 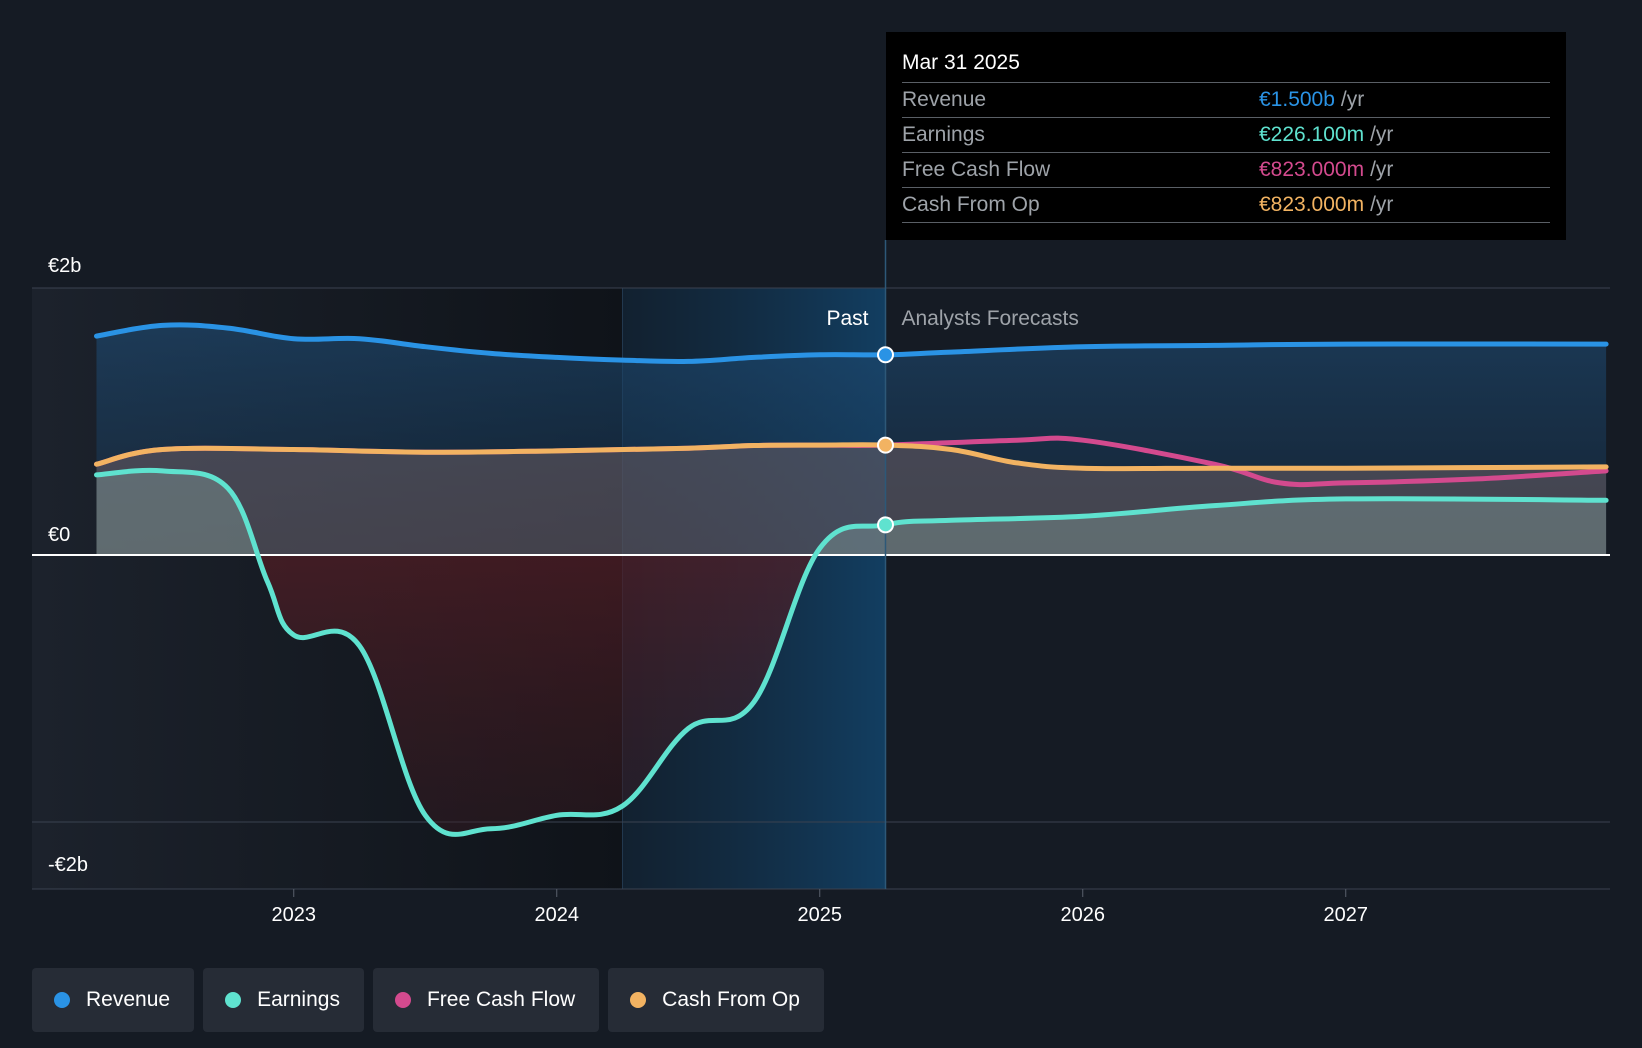 I want to click on tooltip-value: €226.100m, so click(x=1312, y=134).